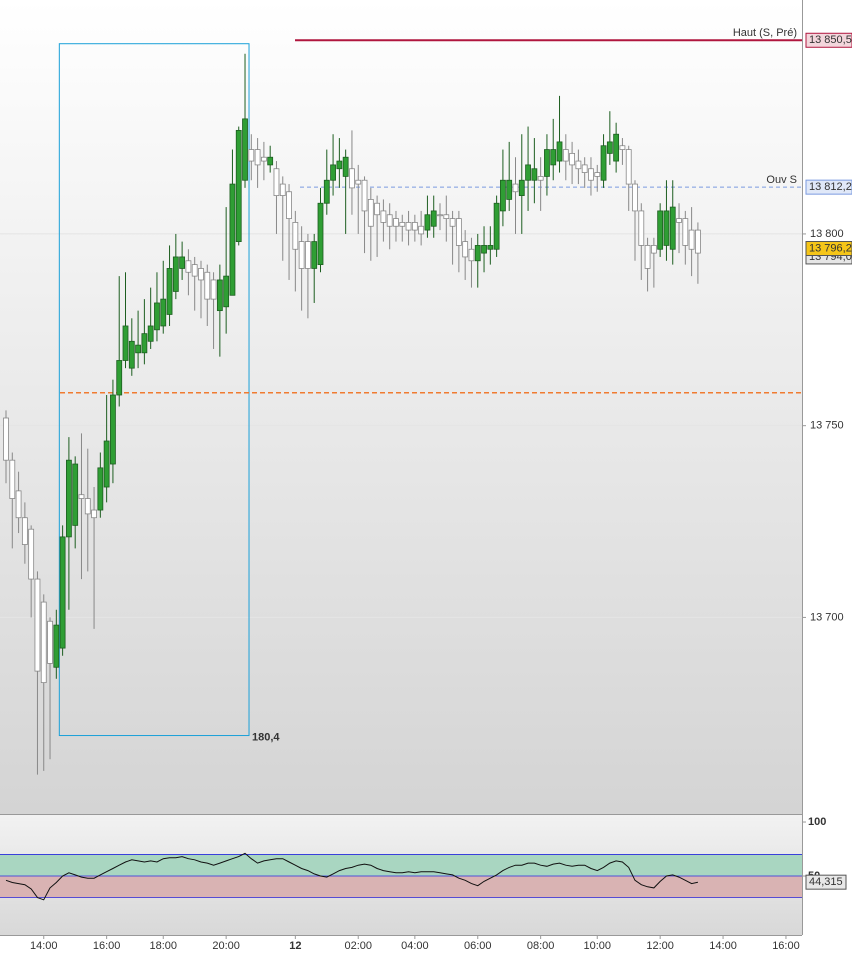  I want to click on y-tick-label: 100, so click(817, 822).